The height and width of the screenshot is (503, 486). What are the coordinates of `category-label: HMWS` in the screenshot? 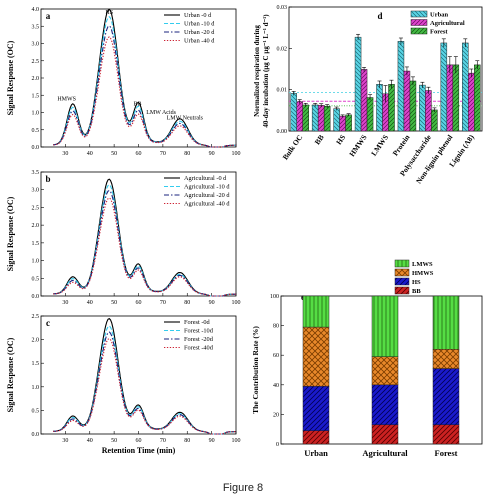 It's located at (357, 145).